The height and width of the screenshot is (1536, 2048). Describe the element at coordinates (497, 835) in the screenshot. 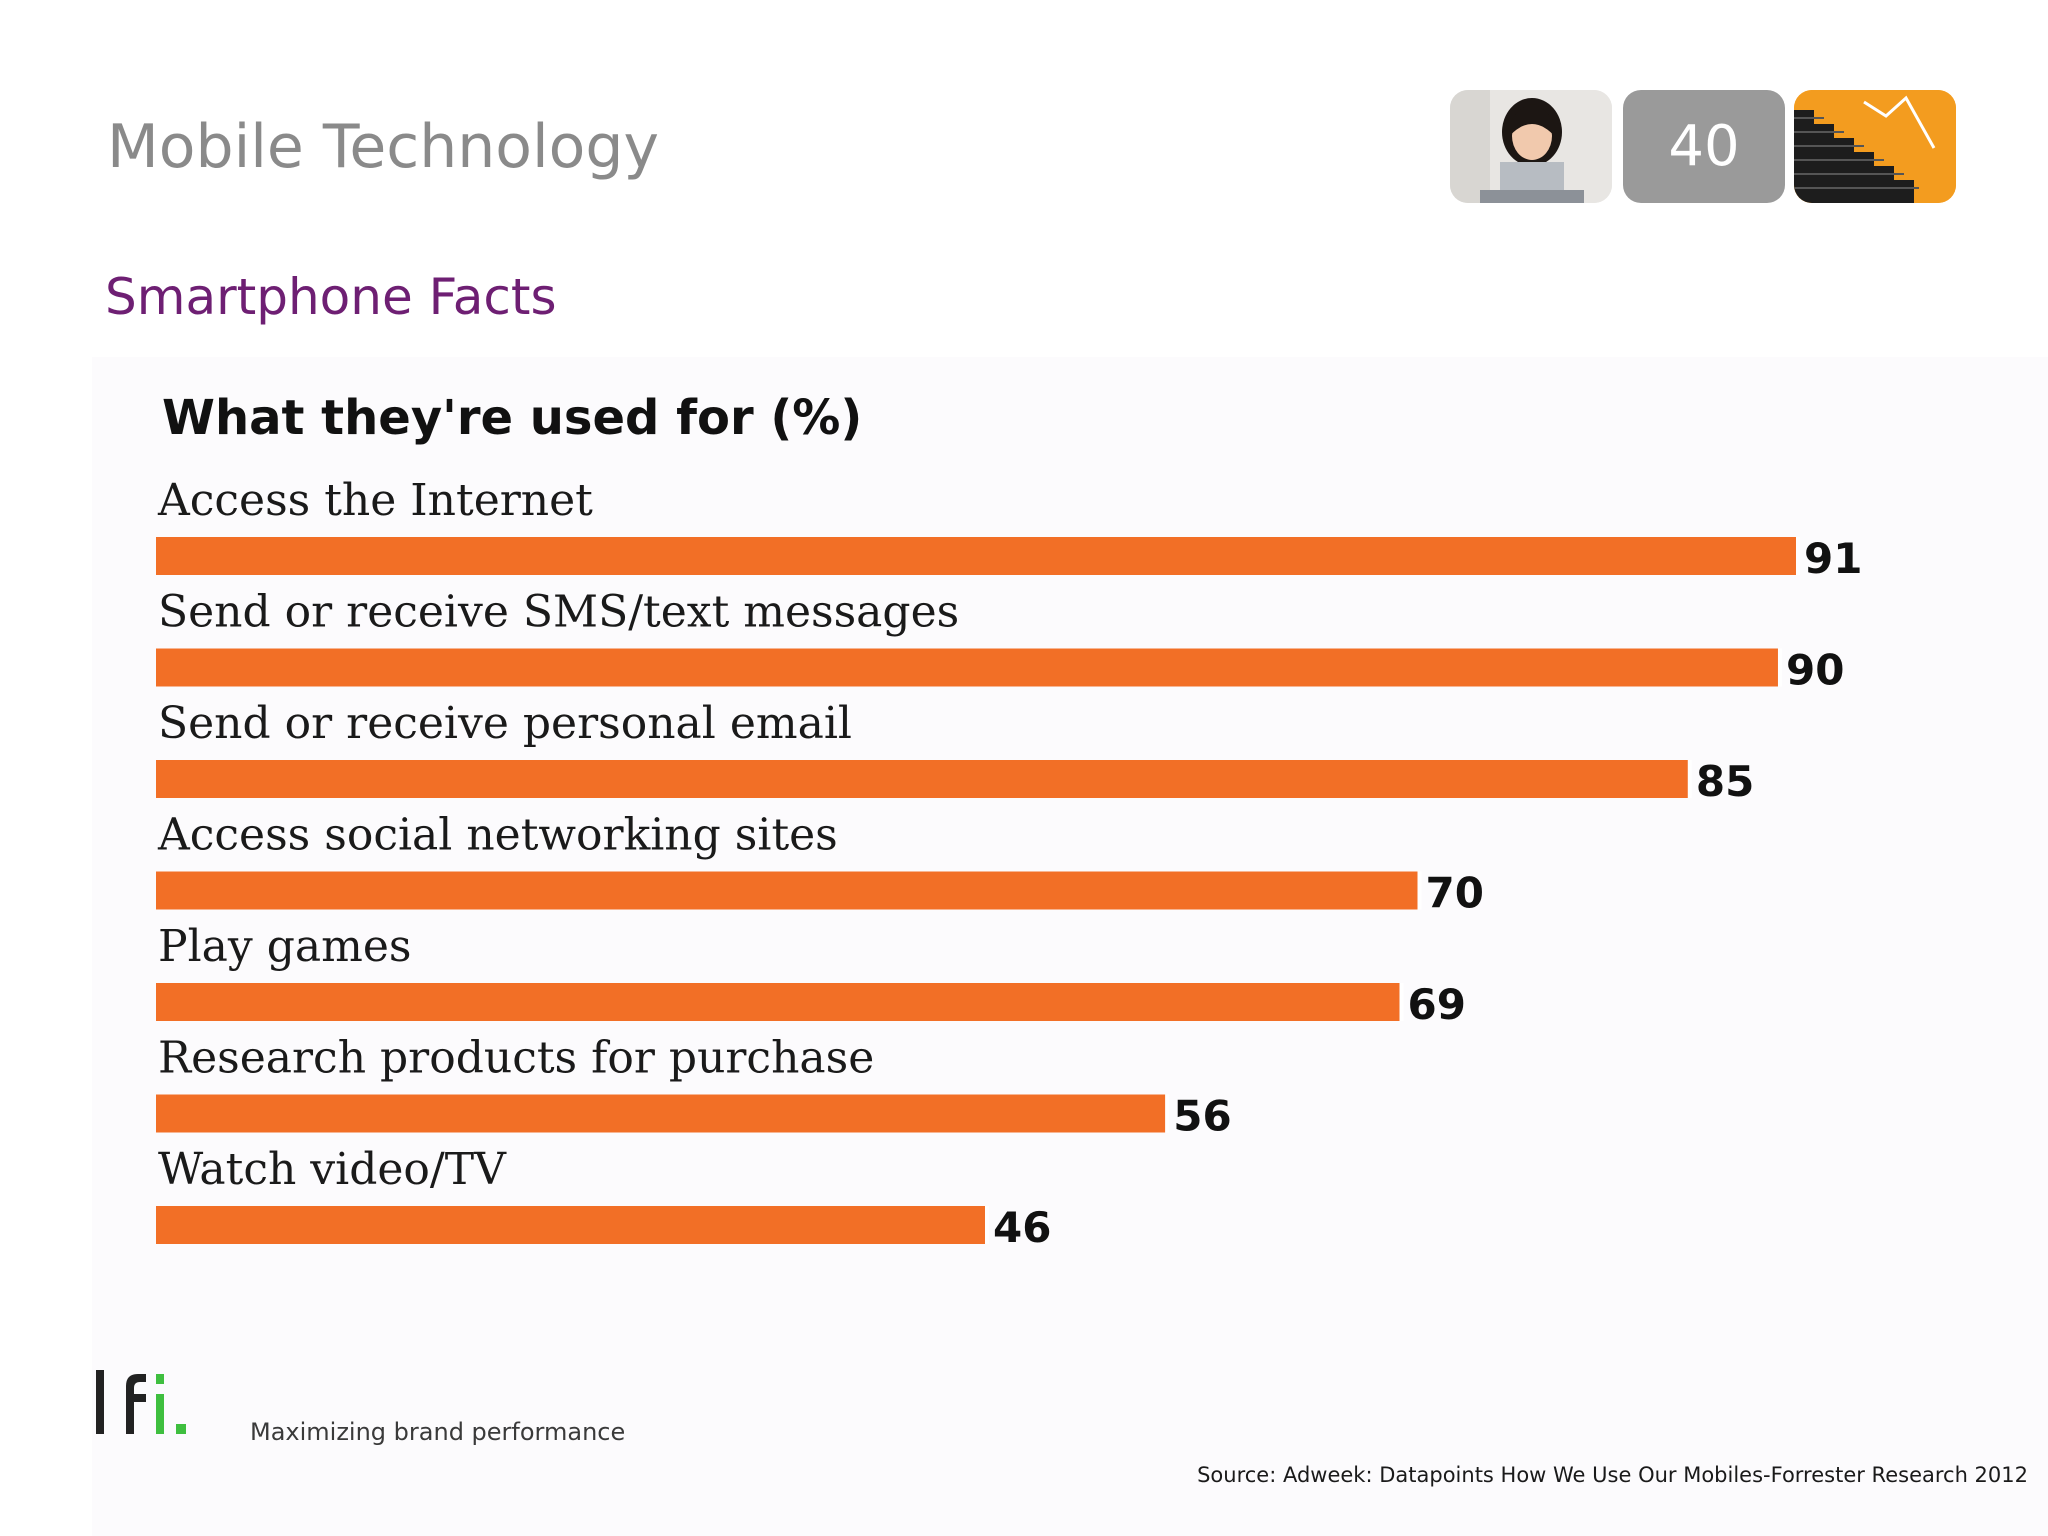

I see `category-label: Access social networking sites` at that location.